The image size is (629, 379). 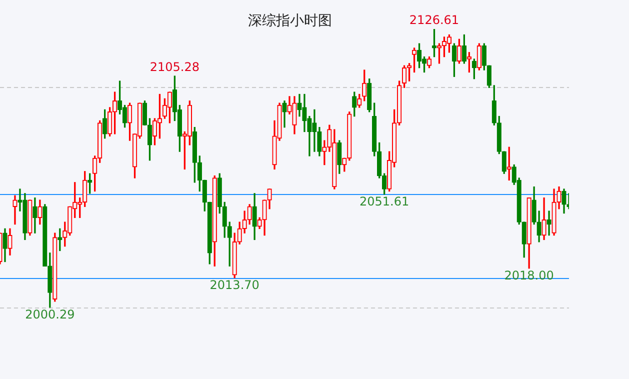 I want to click on annotation: 2051.61, so click(x=385, y=201).